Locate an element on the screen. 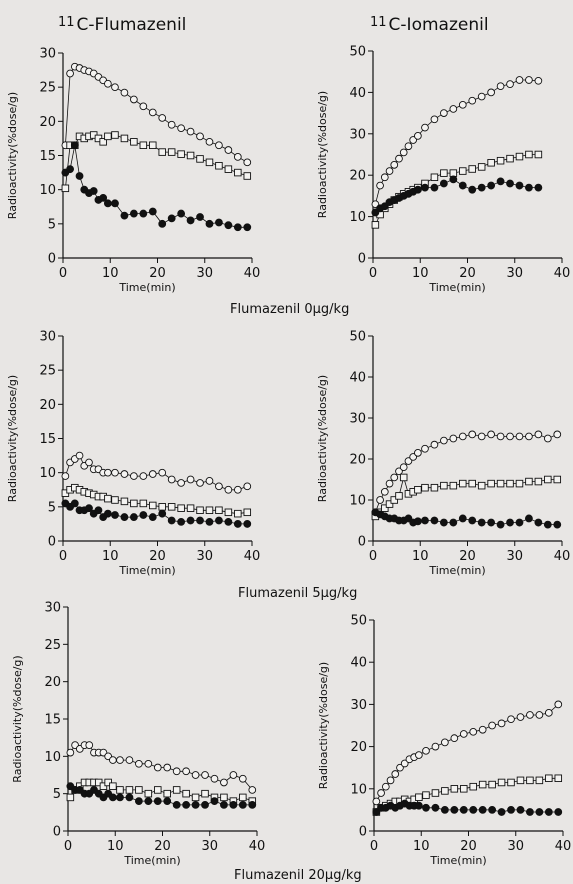 This screenshot has height=884, width=573. y-tick-label: 30 is located at coordinates (47, 337).